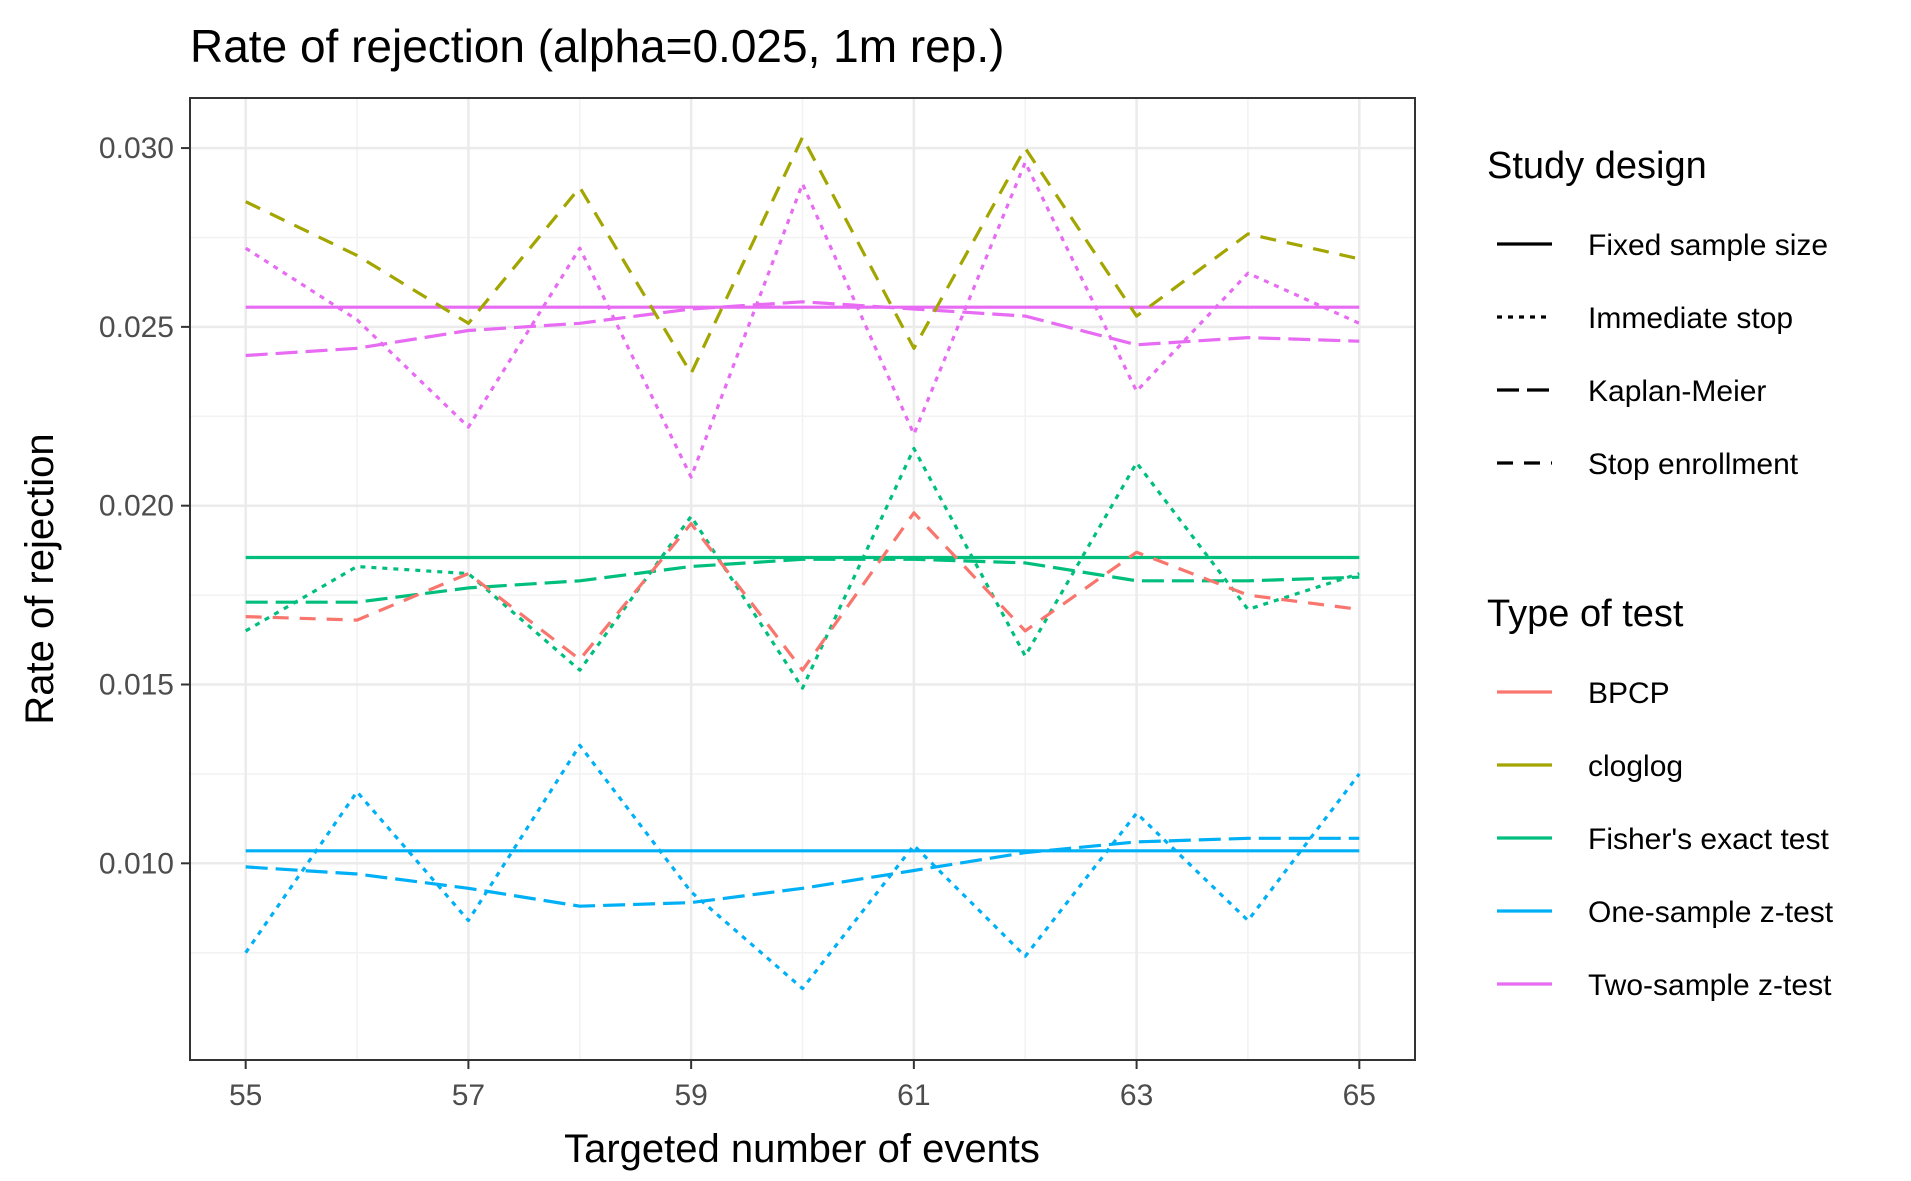 This screenshot has height=1181, width=1911. I want to click on series-line-two-sample-z-test-kaplan-meier, so click(802, 329).